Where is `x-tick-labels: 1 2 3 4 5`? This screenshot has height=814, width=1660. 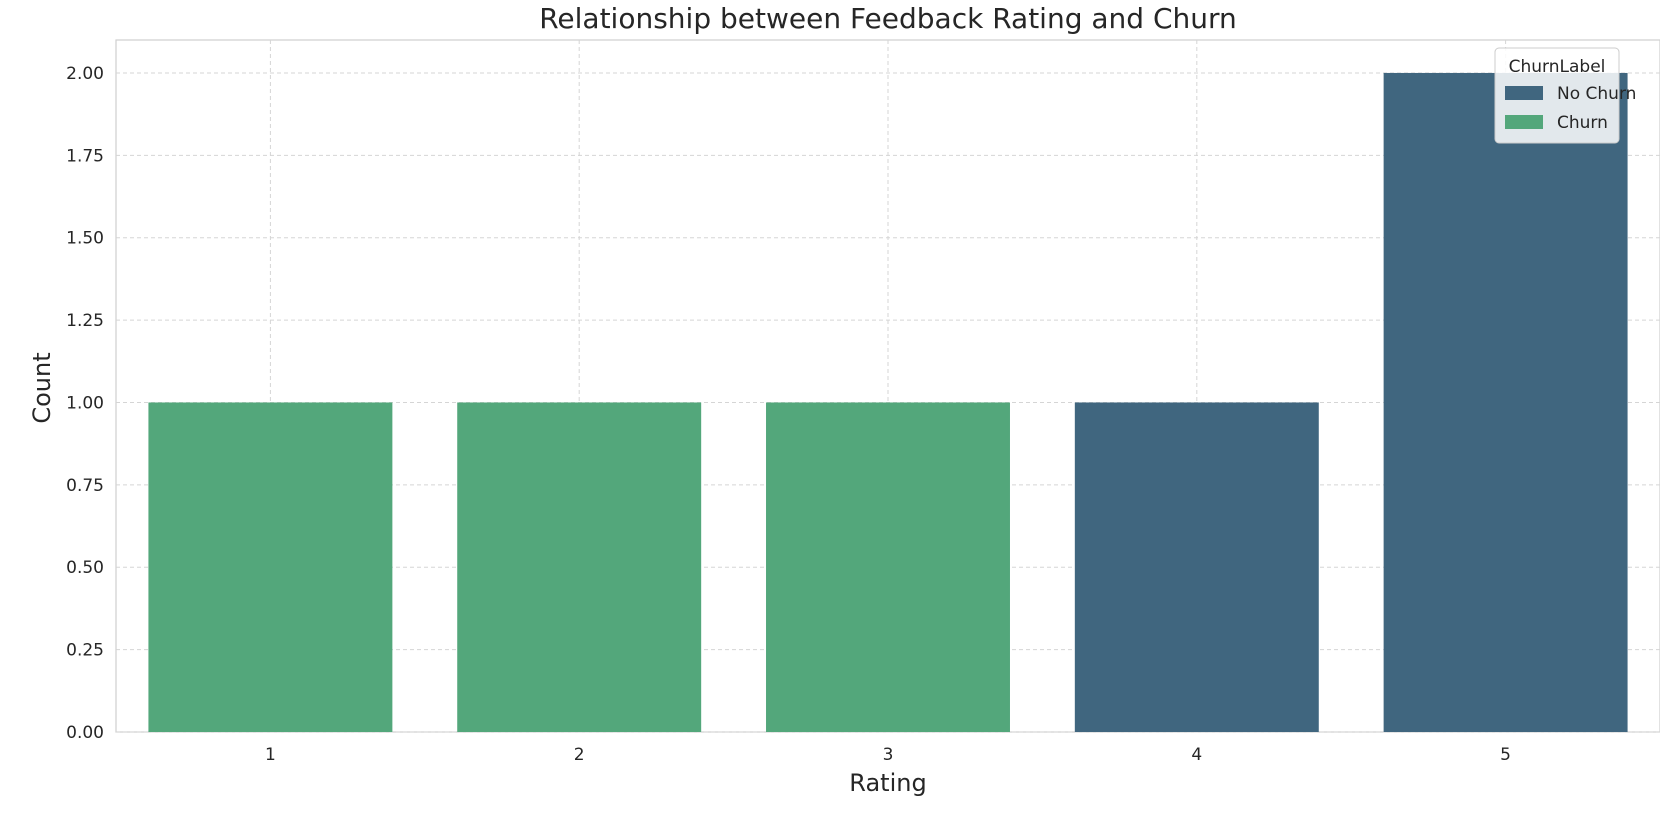
x-tick-labels: 1 2 3 4 5 is located at coordinates (888, 755).